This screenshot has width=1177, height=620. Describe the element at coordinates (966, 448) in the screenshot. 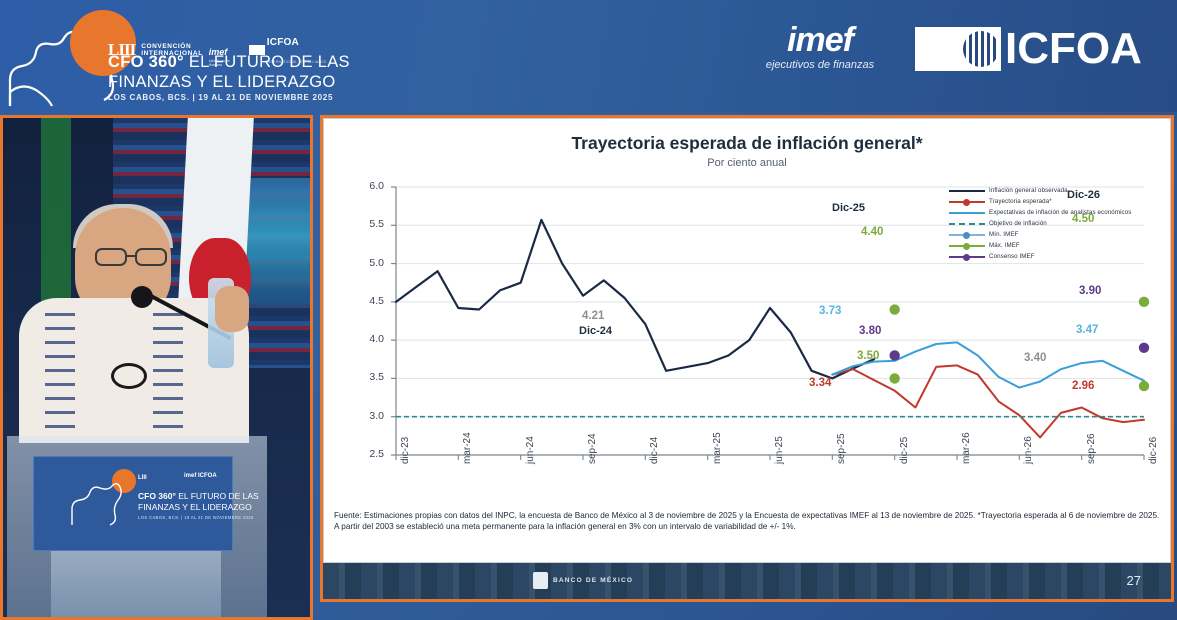

I see `x-tick-label: mar-26` at that location.